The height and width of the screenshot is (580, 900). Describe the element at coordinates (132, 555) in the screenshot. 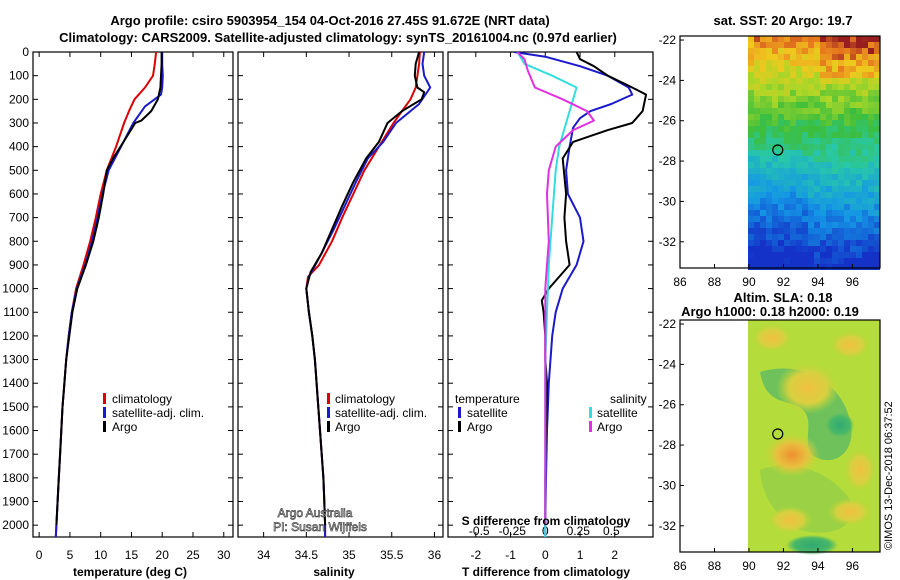

I see `x-tick-label: 15` at that location.